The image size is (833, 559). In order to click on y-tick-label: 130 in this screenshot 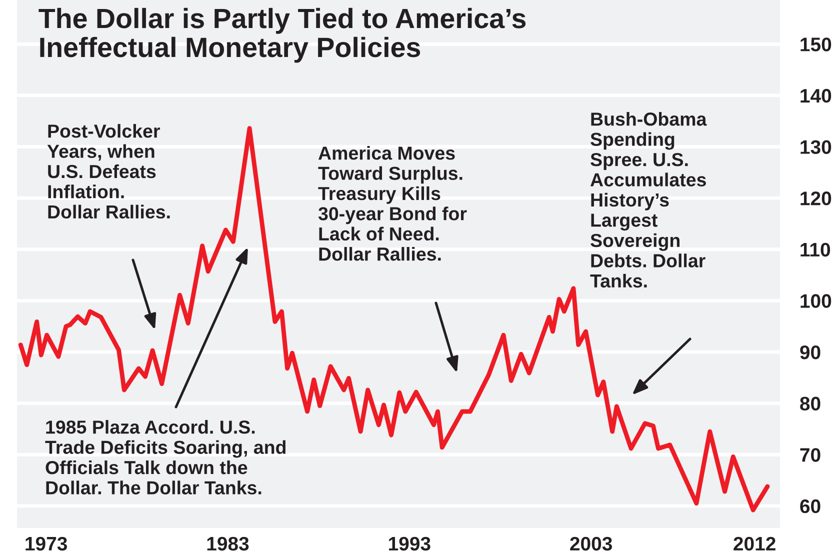, I will do `click(816, 147)`.